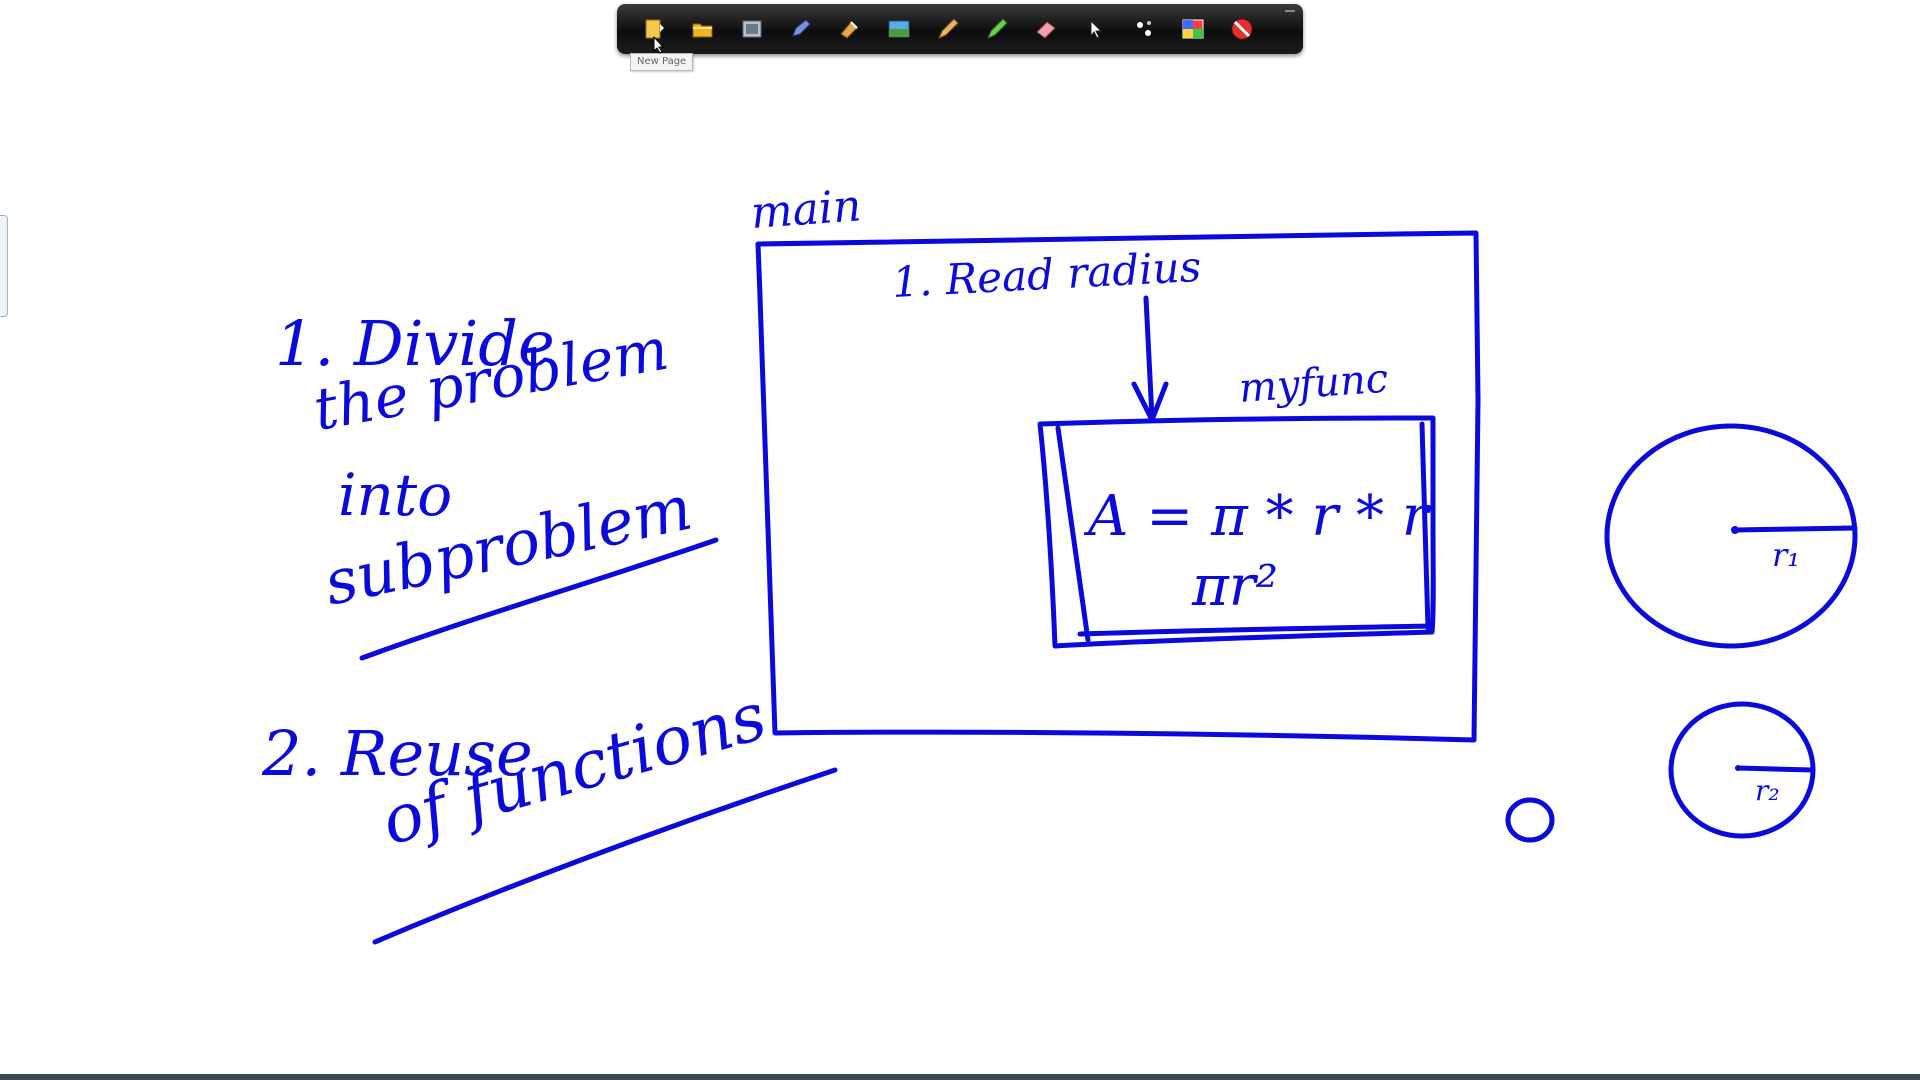 The image size is (1920, 1080). Describe the element at coordinates (1257, 516) in the screenshot. I see `area-formula: A = π * r * r` at that location.